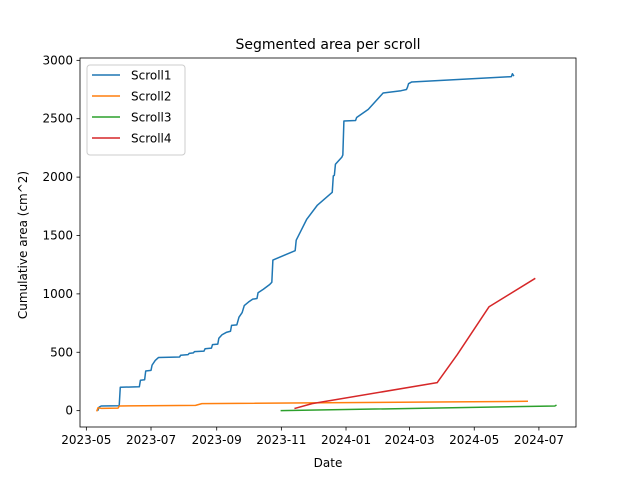  What do you see at coordinates (57, 119) in the screenshot?
I see `y-tick-label: 2500` at bounding box center [57, 119].